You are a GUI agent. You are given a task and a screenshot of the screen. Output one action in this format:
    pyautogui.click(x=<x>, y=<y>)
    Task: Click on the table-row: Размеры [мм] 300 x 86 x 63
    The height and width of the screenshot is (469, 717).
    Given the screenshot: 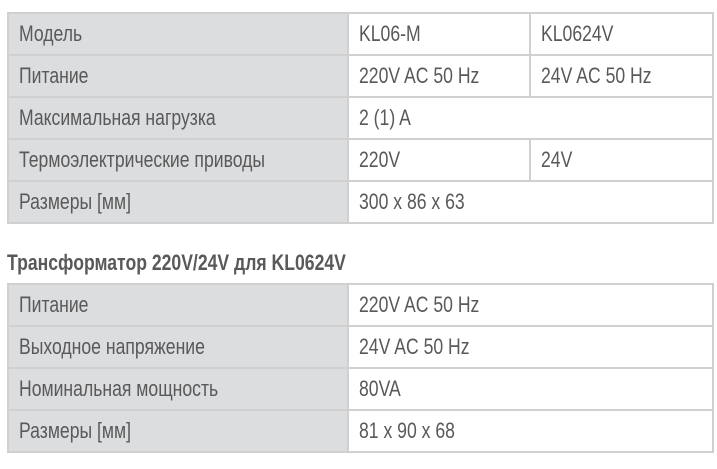 What is the action you would take?
    pyautogui.click(x=360, y=202)
    